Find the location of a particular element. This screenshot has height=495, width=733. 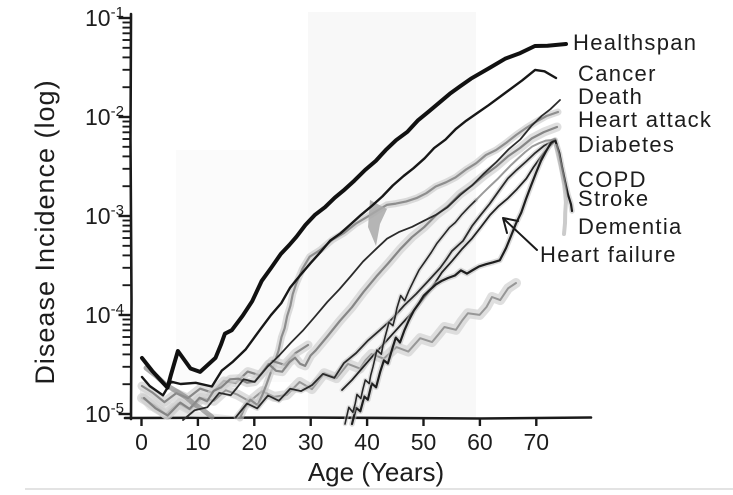

svg-text: 20 is located at coordinates (255, 442).